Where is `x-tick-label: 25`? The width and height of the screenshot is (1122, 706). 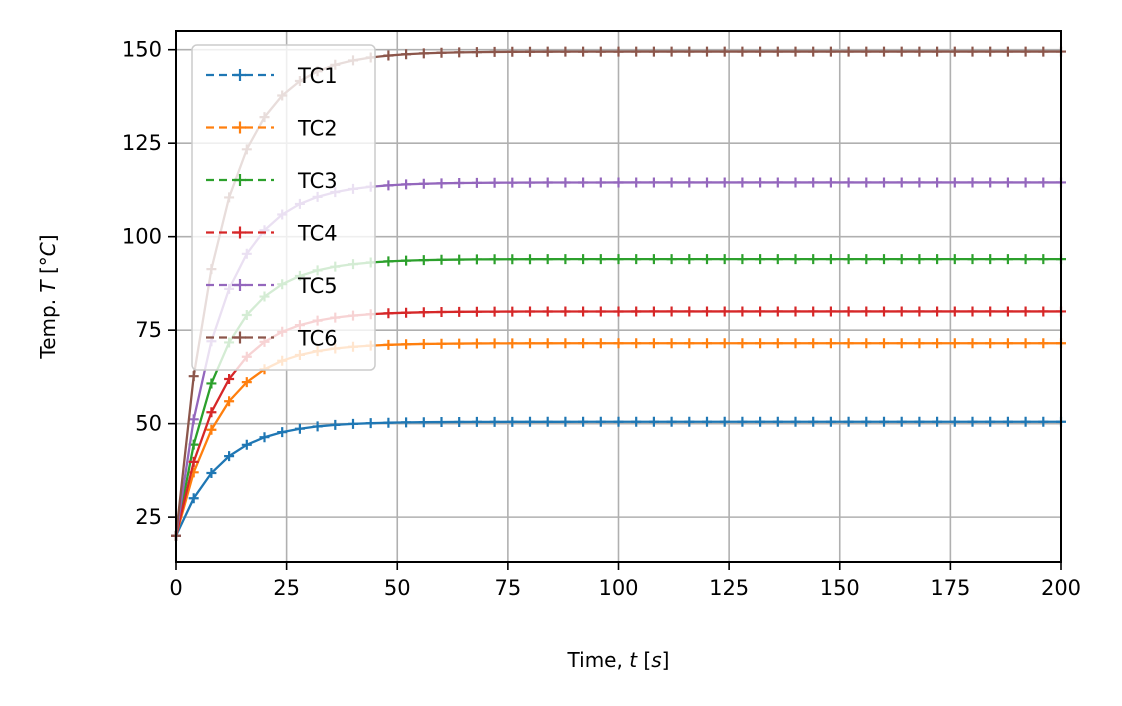
x-tick-label: 25 is located at coordinates (286, 588).